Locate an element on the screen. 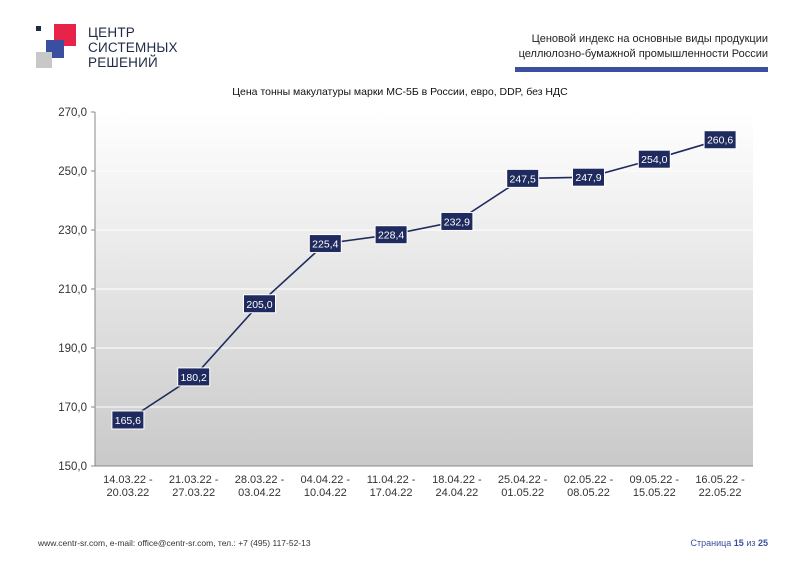  data-label: 180,2 is located at coordinates (194, 378).